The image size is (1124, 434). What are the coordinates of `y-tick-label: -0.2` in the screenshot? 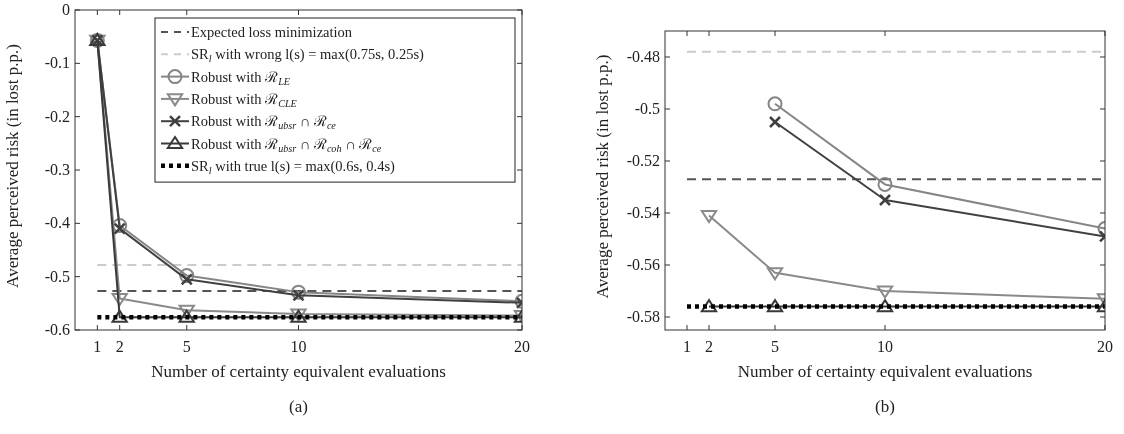 It's located at (57, 116).